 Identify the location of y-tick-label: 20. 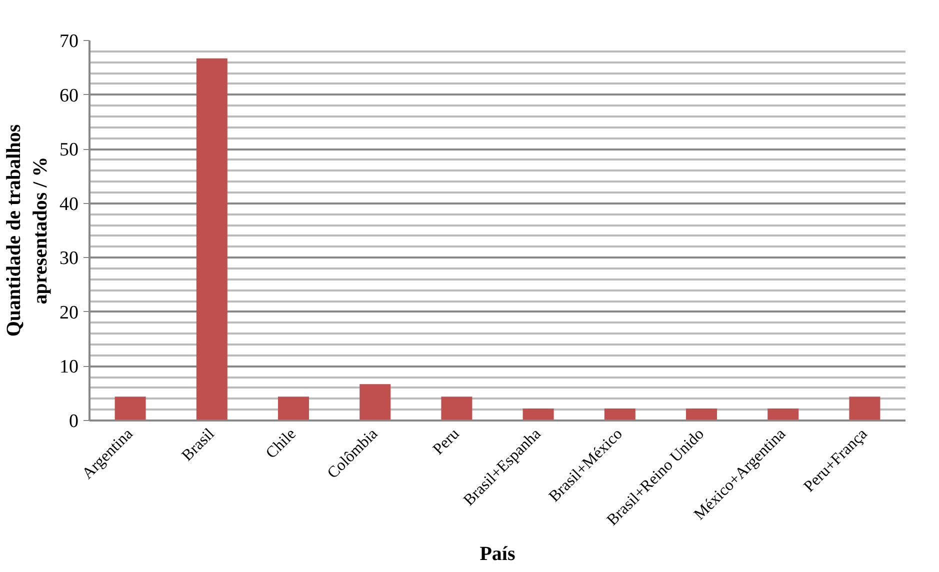
(69, 313).